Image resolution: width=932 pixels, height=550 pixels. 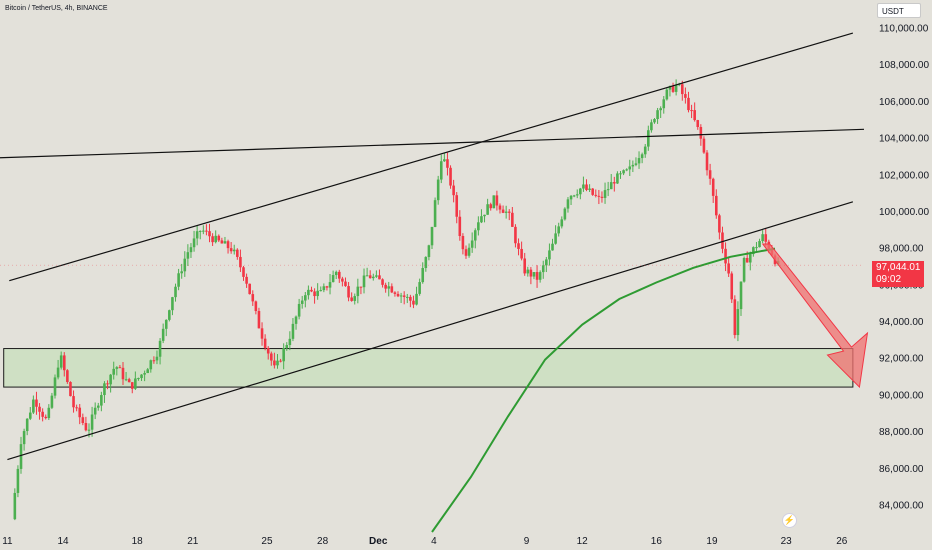 I want to click on trendline, so click(x=432, y=143).